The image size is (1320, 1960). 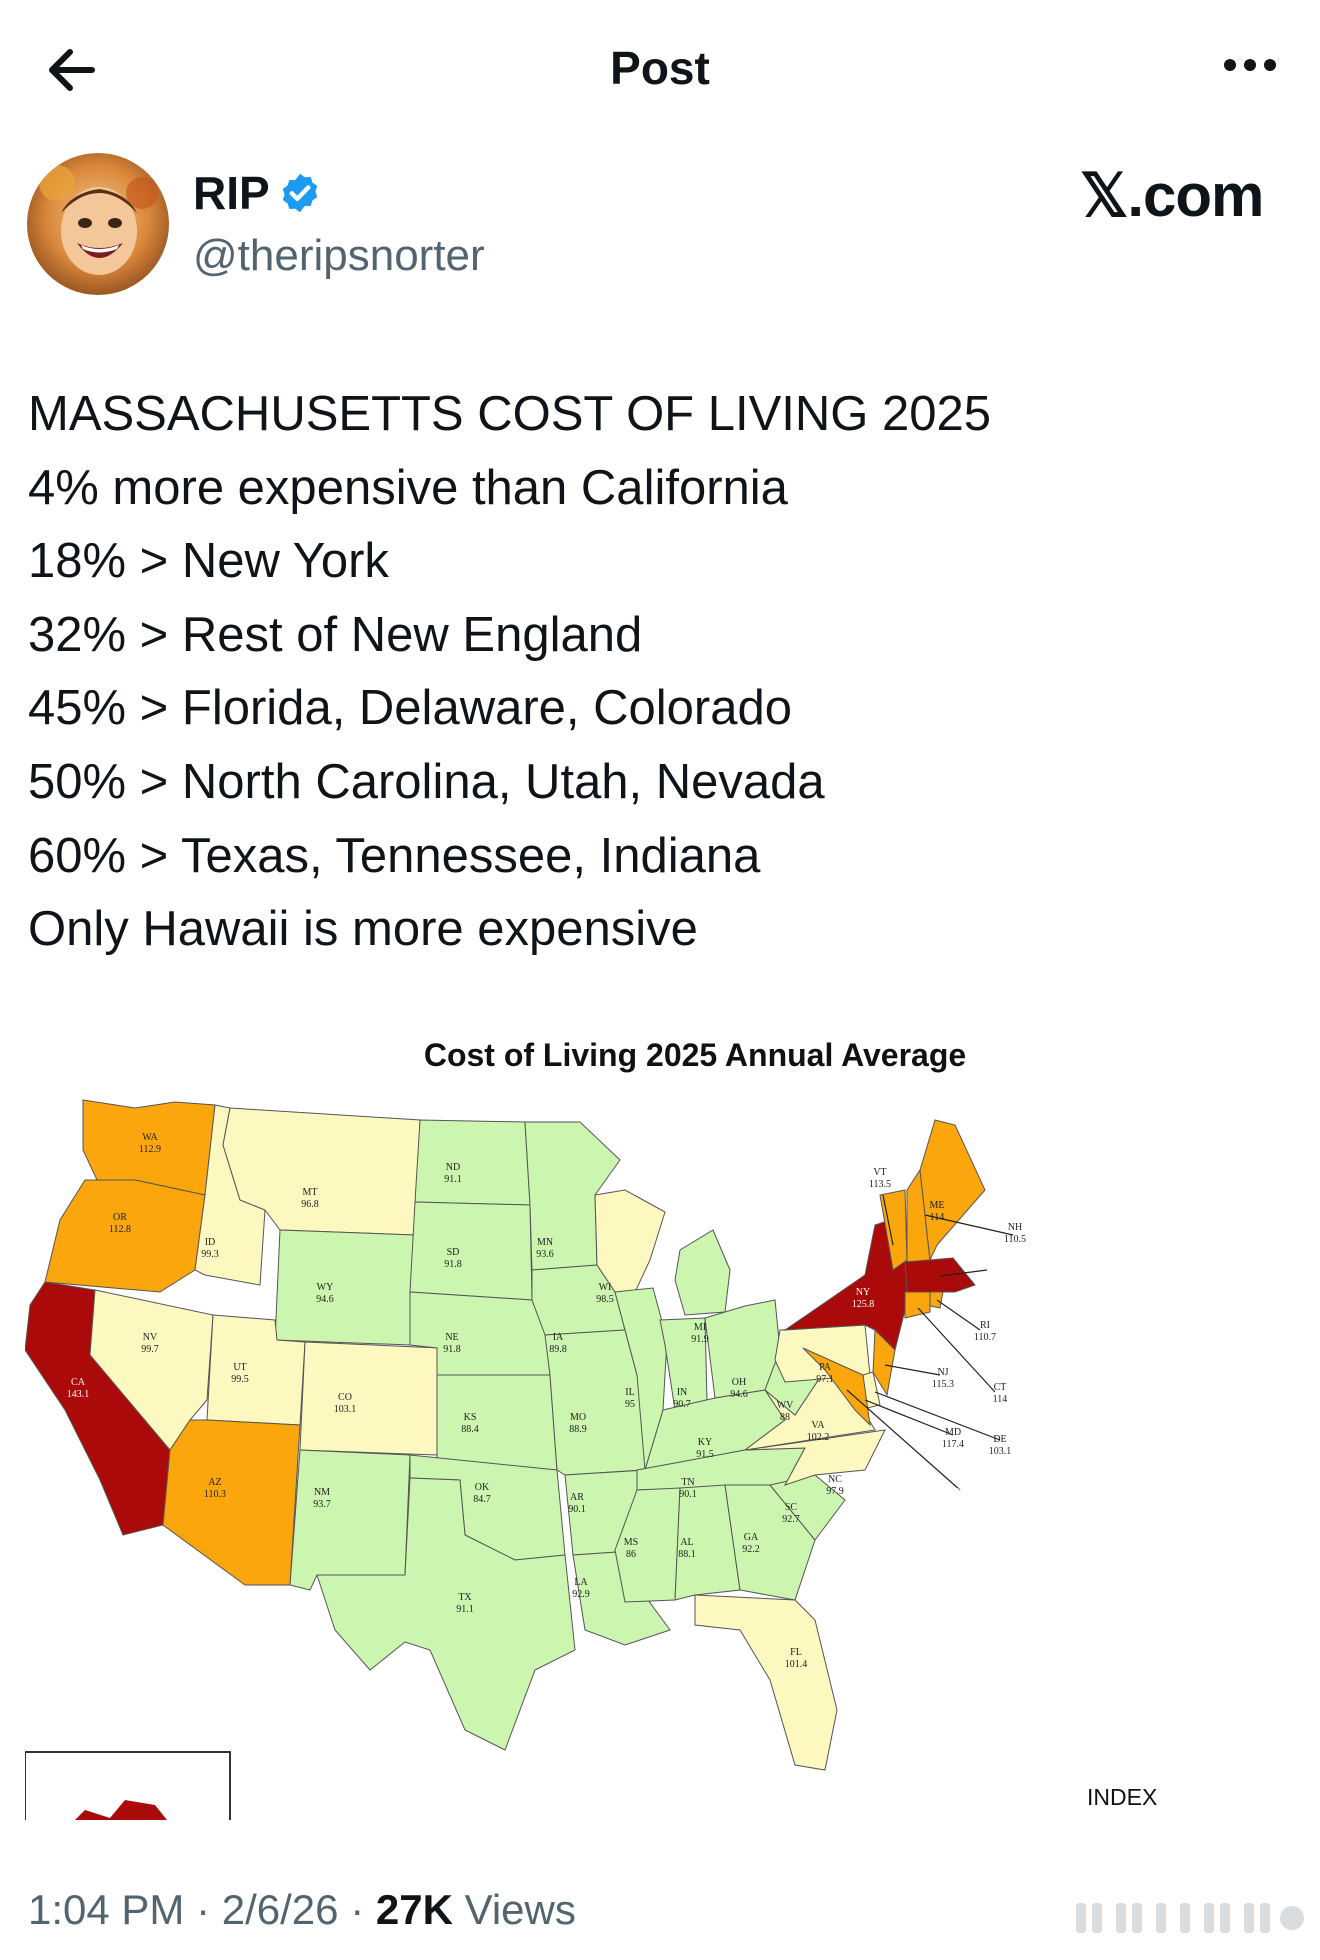 I want to click on state-abbr-nv: NV, so click(x=150, y=1337).